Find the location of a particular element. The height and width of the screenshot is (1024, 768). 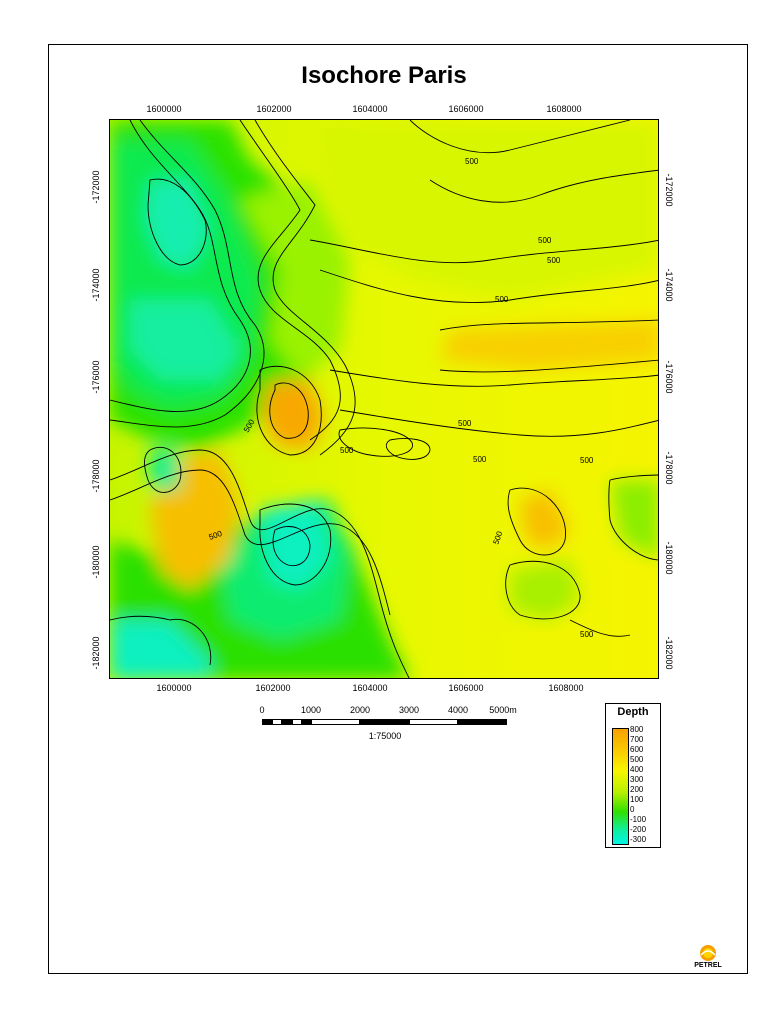

petrel-logo: PETREL is located at coordinates (708, 959).